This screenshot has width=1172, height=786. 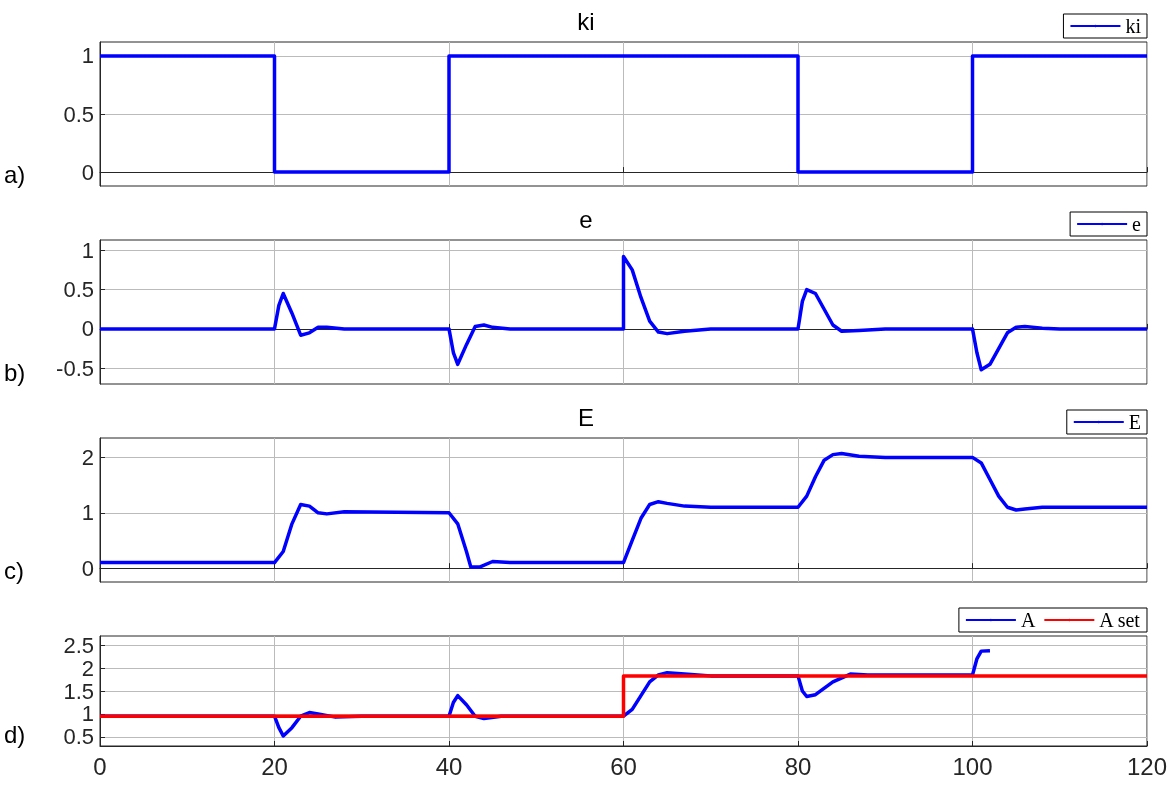 I want to click on y-tick-label: -0.5, so click(x=75, y=368).